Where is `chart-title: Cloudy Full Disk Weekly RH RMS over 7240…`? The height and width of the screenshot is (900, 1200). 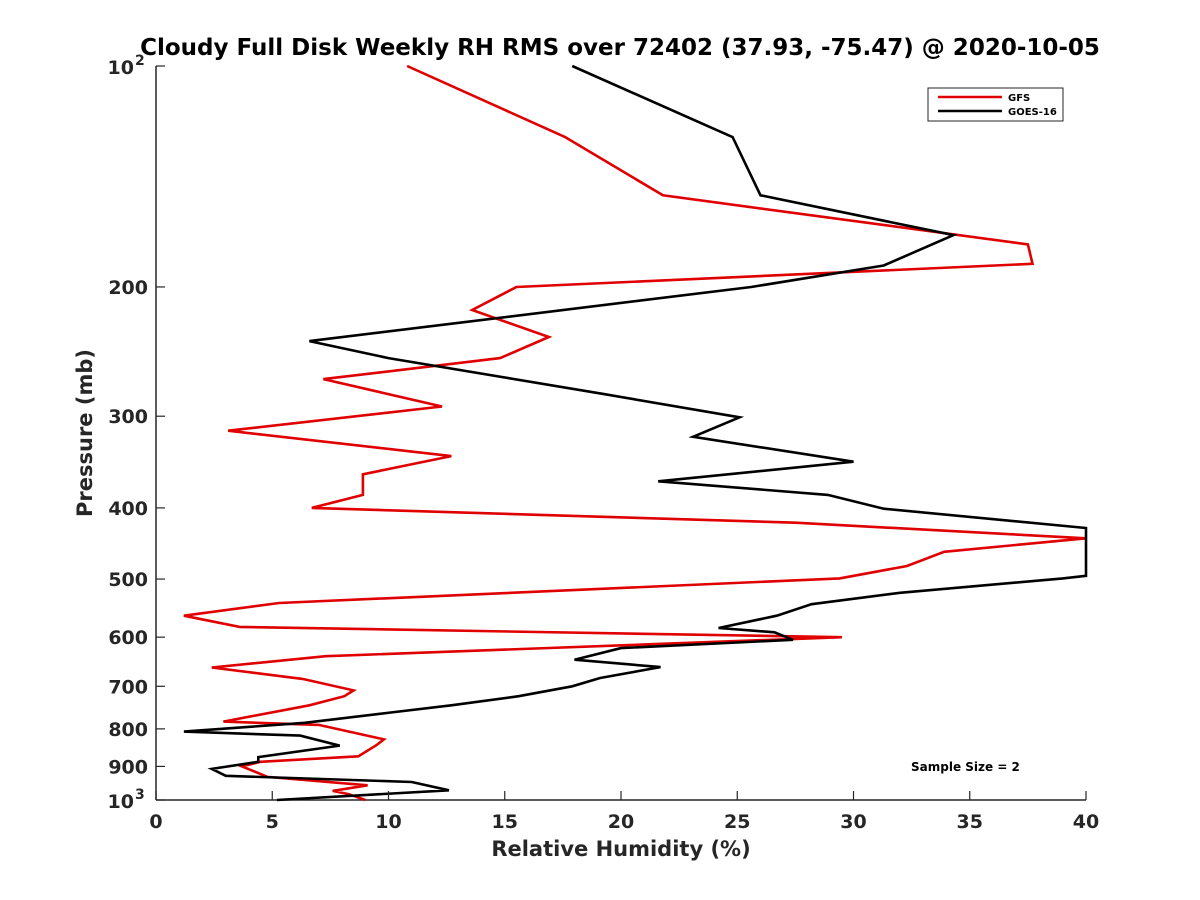 chart-title: Cloudy Full Disk Weekly RH RMS over 7240… is located at coordinates (620, 48).